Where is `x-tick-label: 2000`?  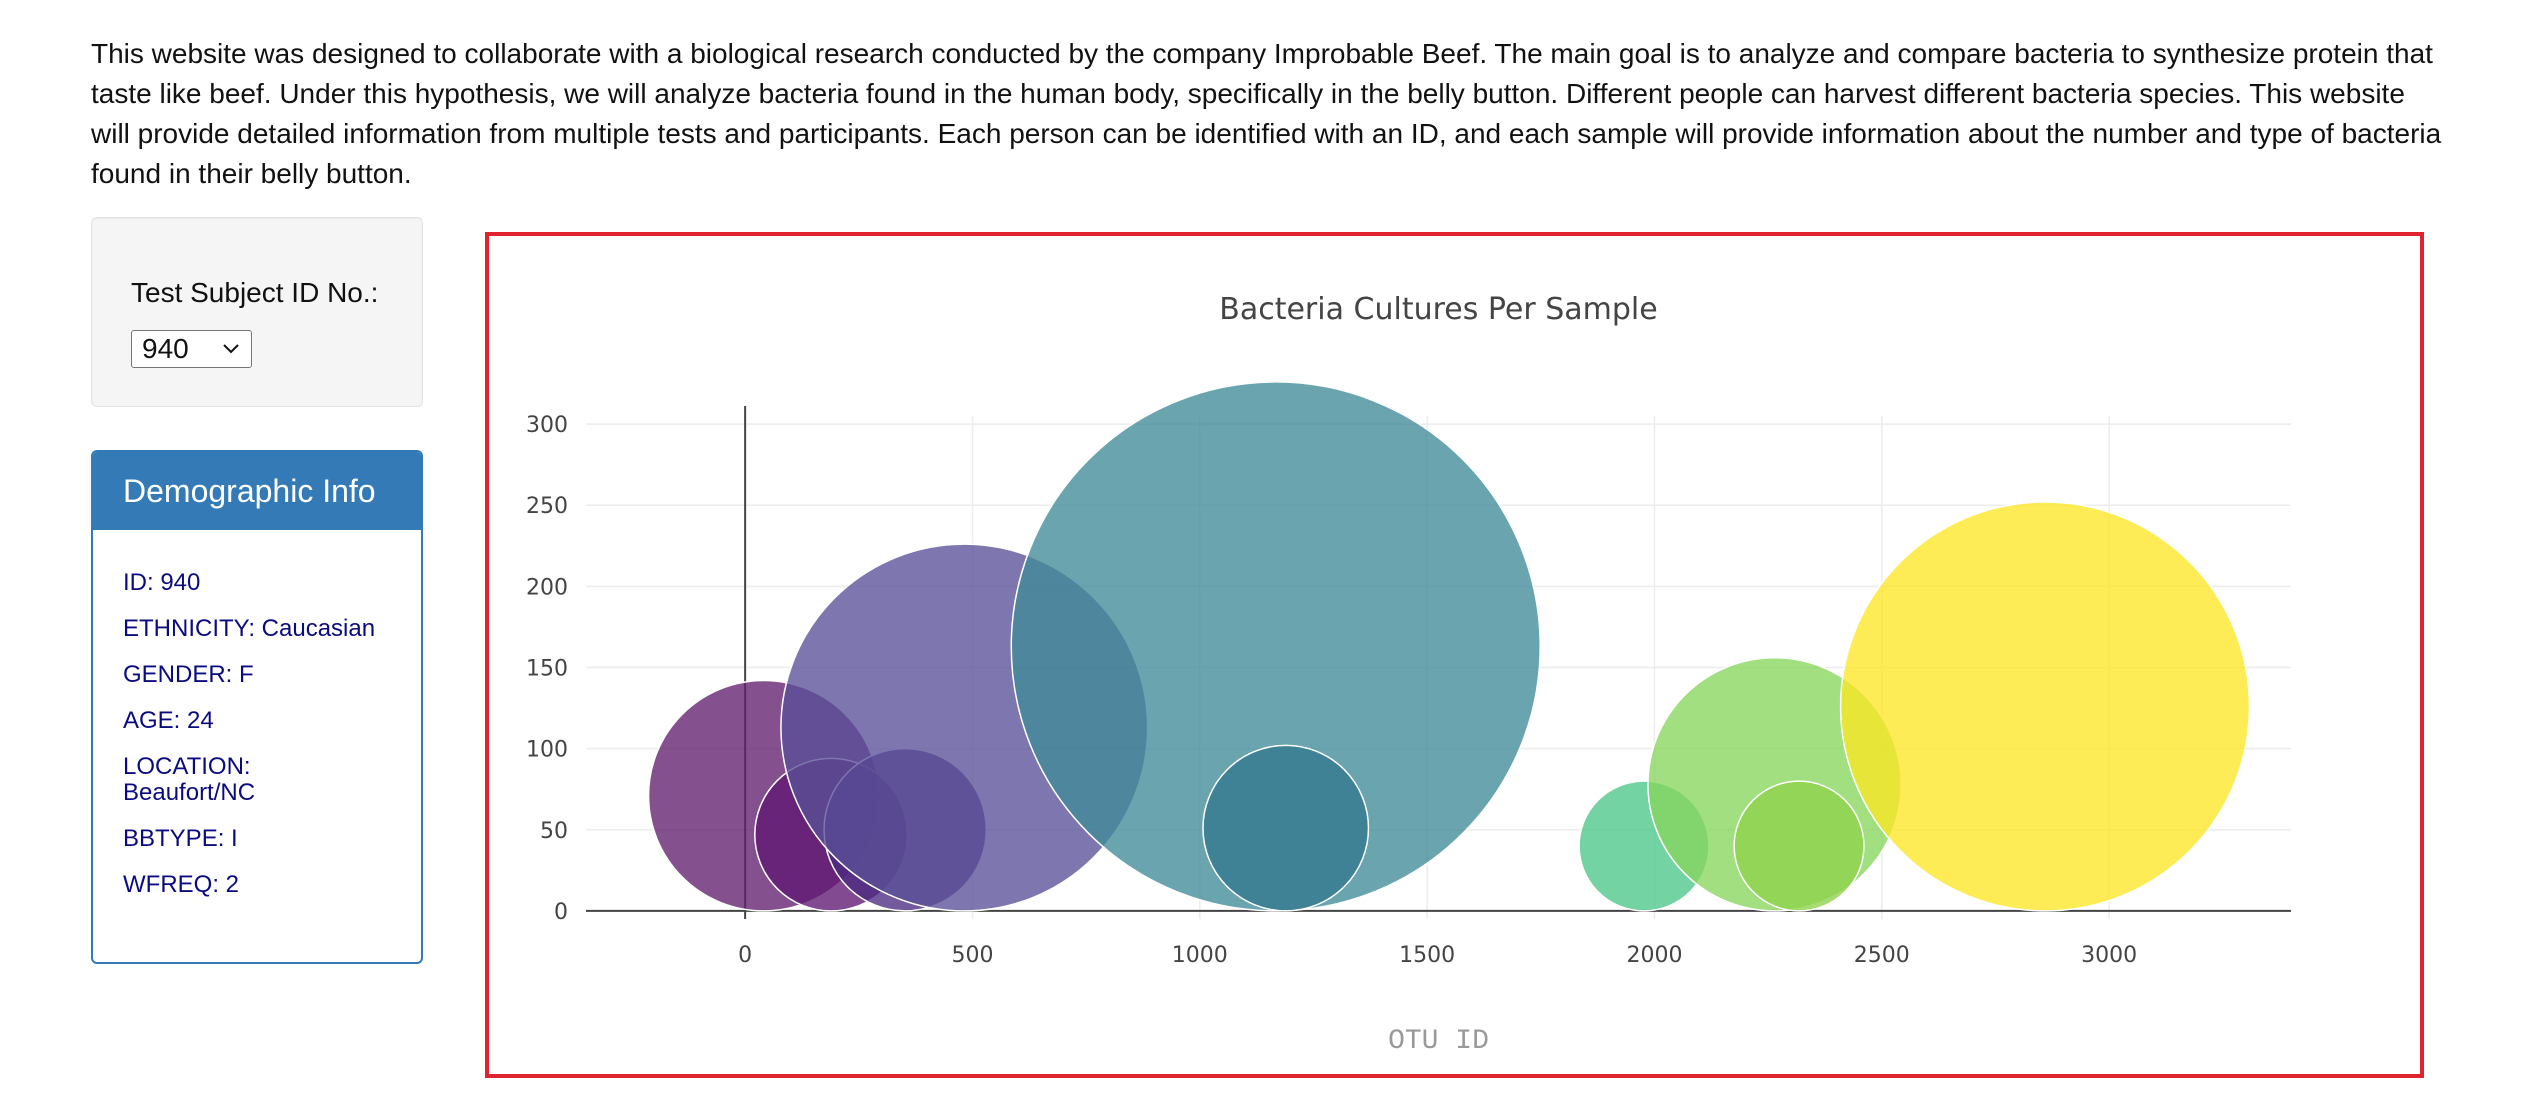
x-tick-label: 2000 is located at coordinates (1654, 955).